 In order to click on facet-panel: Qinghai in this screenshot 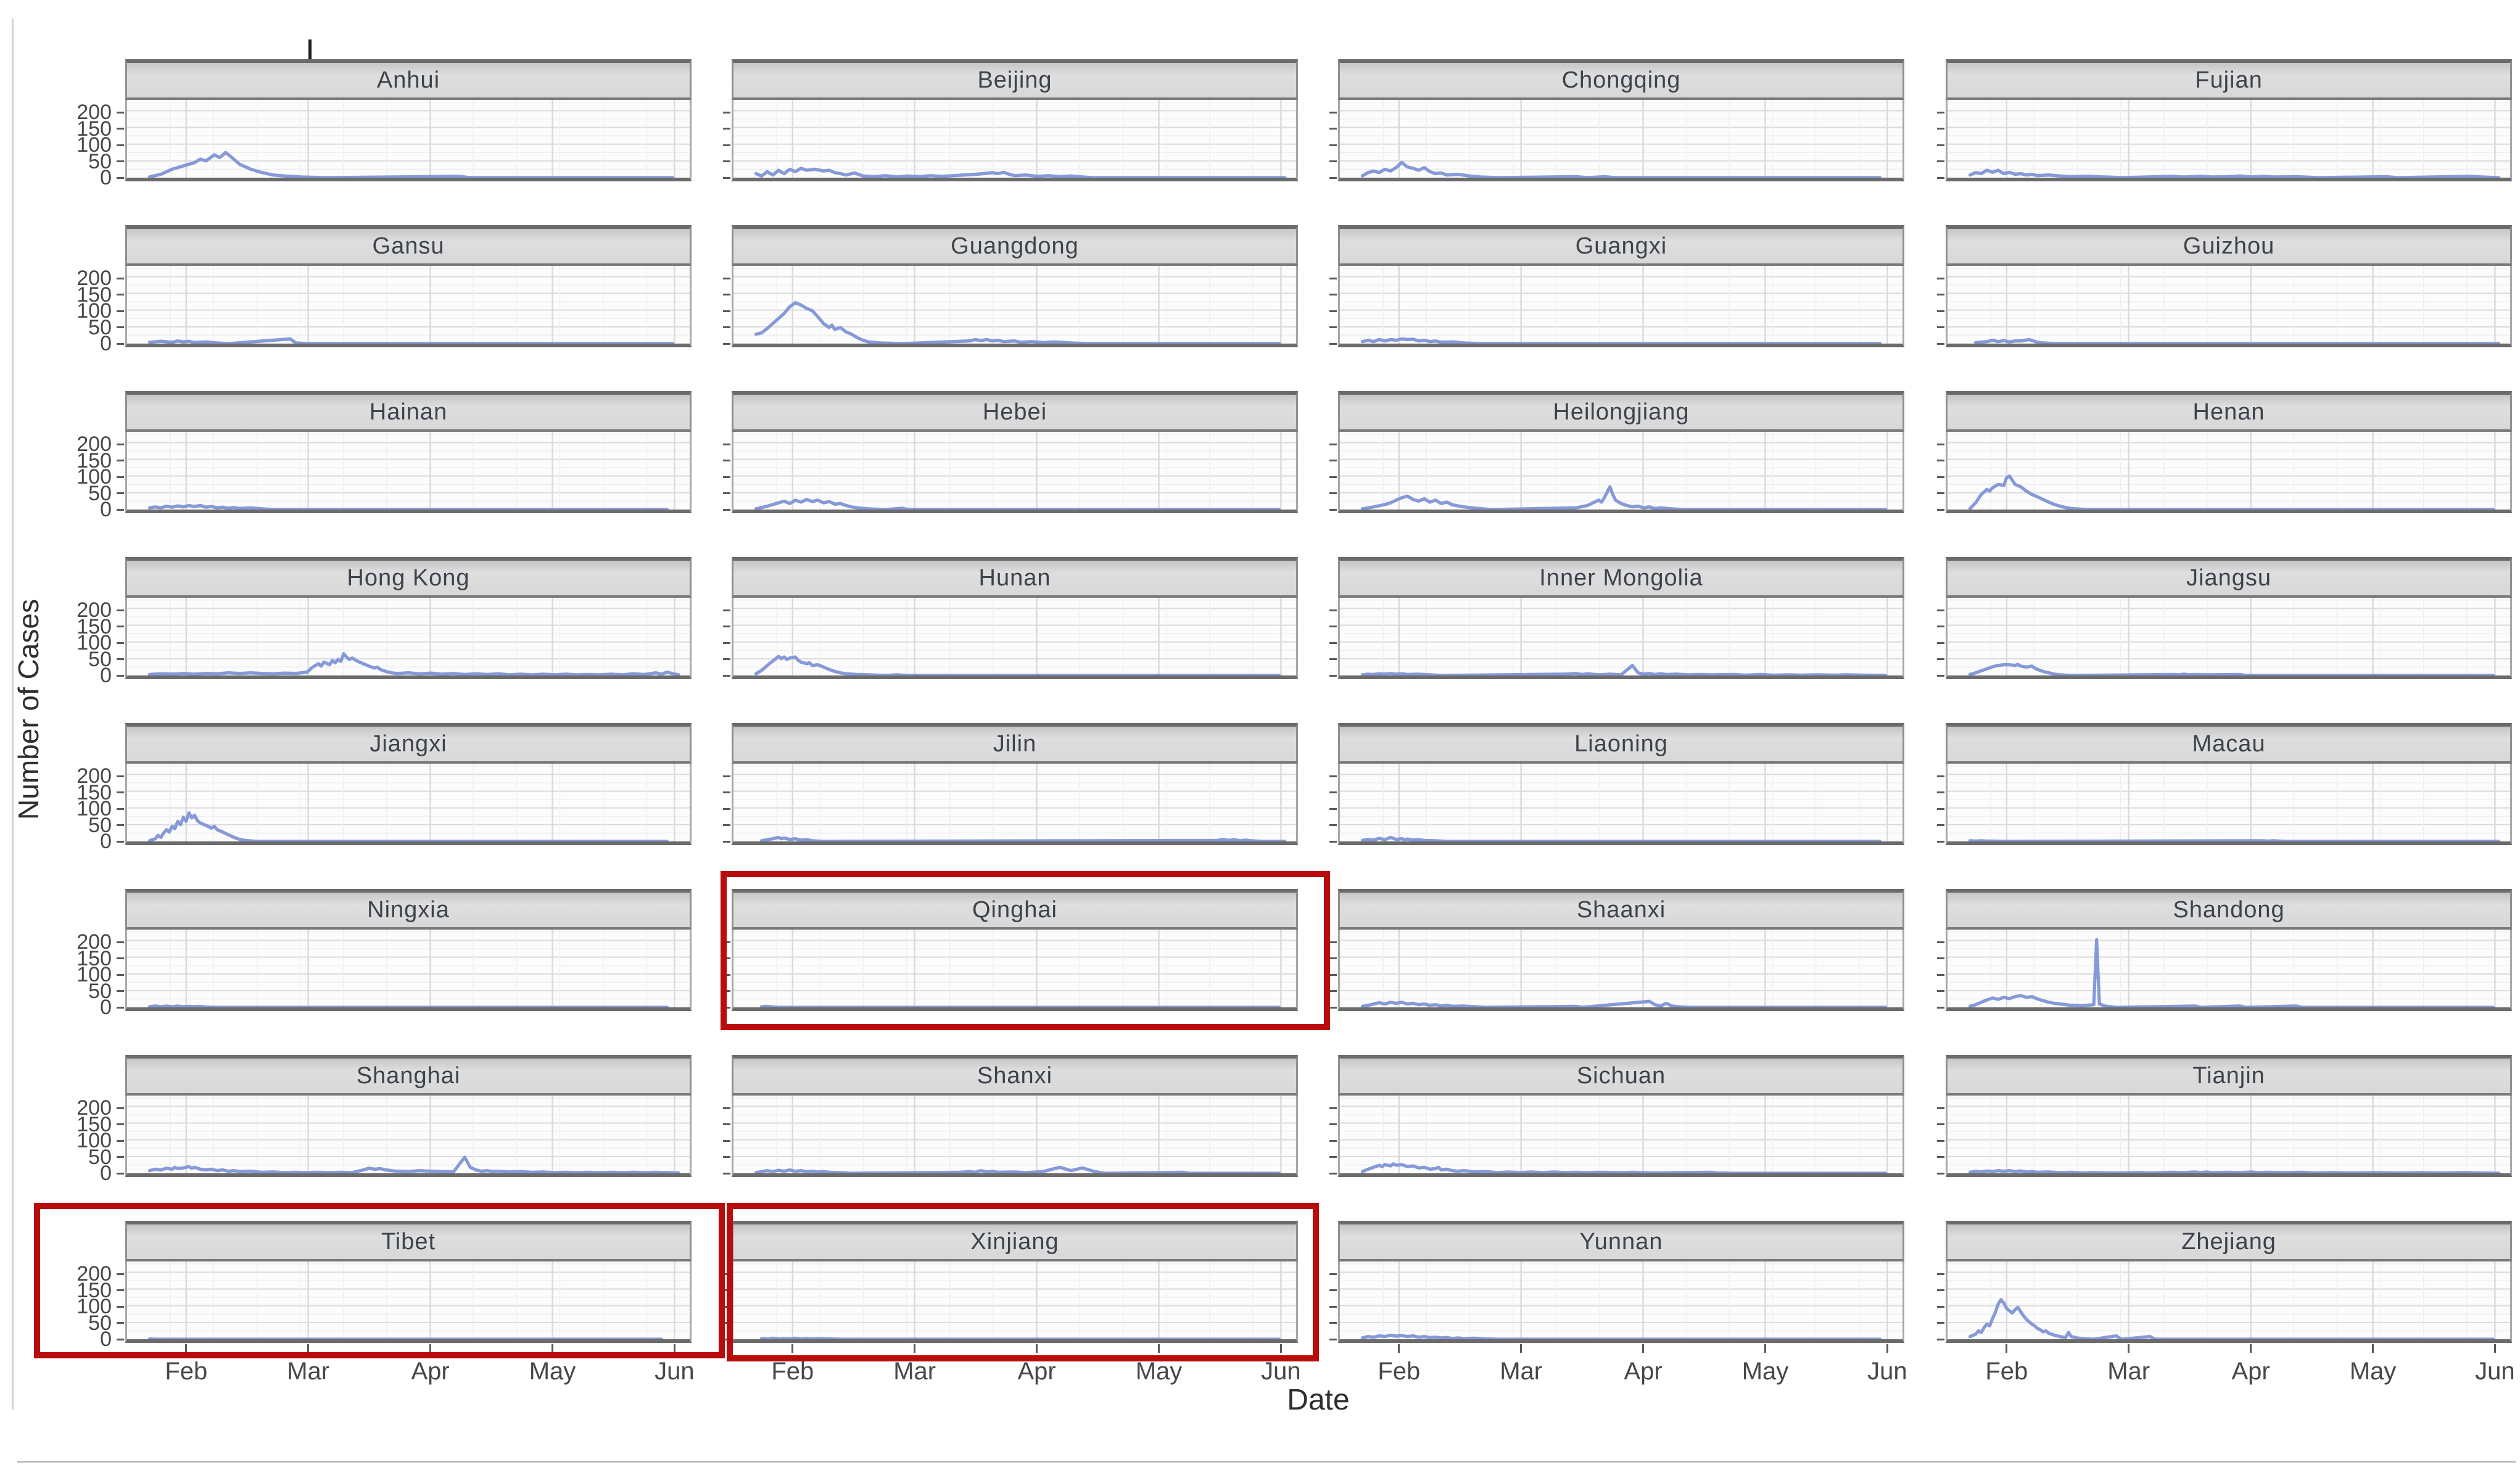, I will do `click(1010, 950)`.